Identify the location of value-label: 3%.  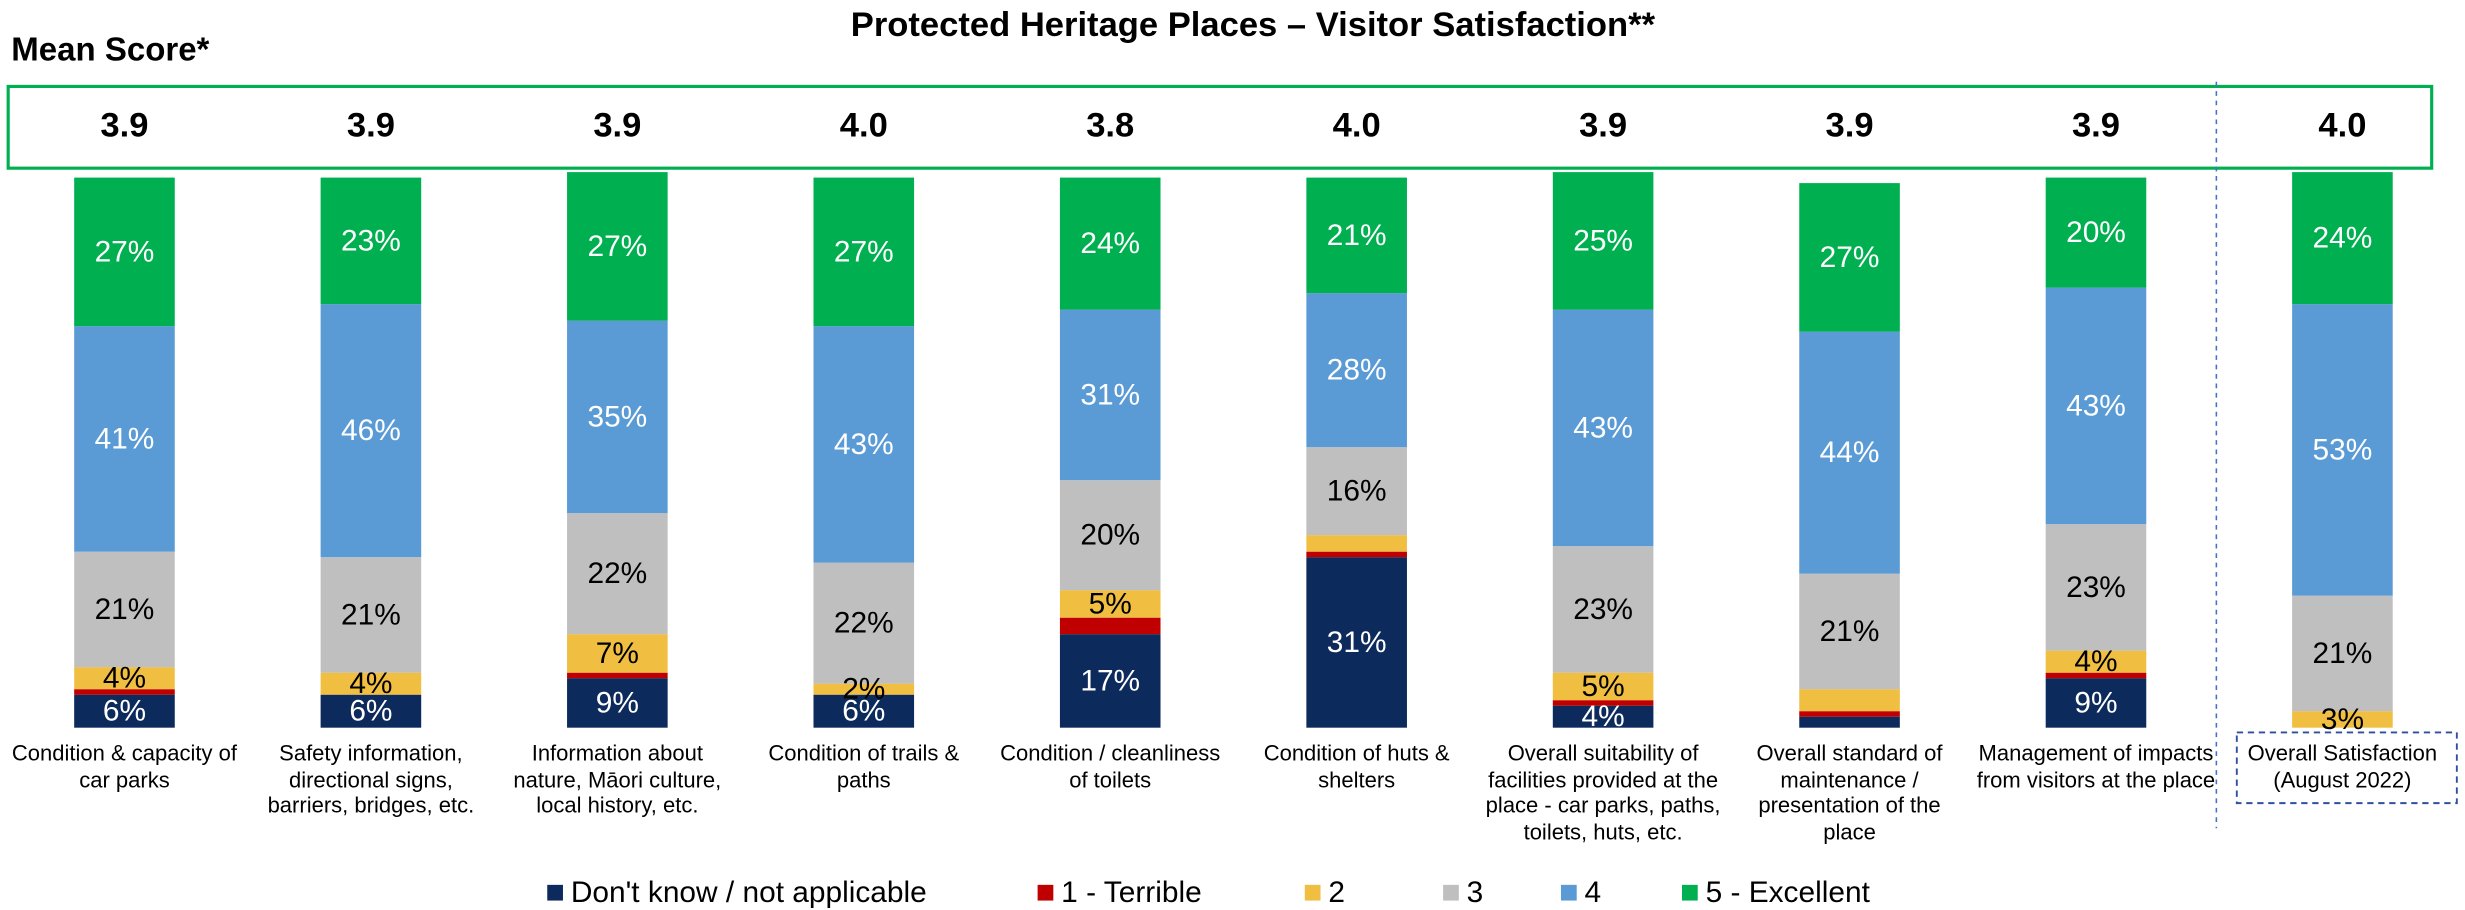
(2342, 719).